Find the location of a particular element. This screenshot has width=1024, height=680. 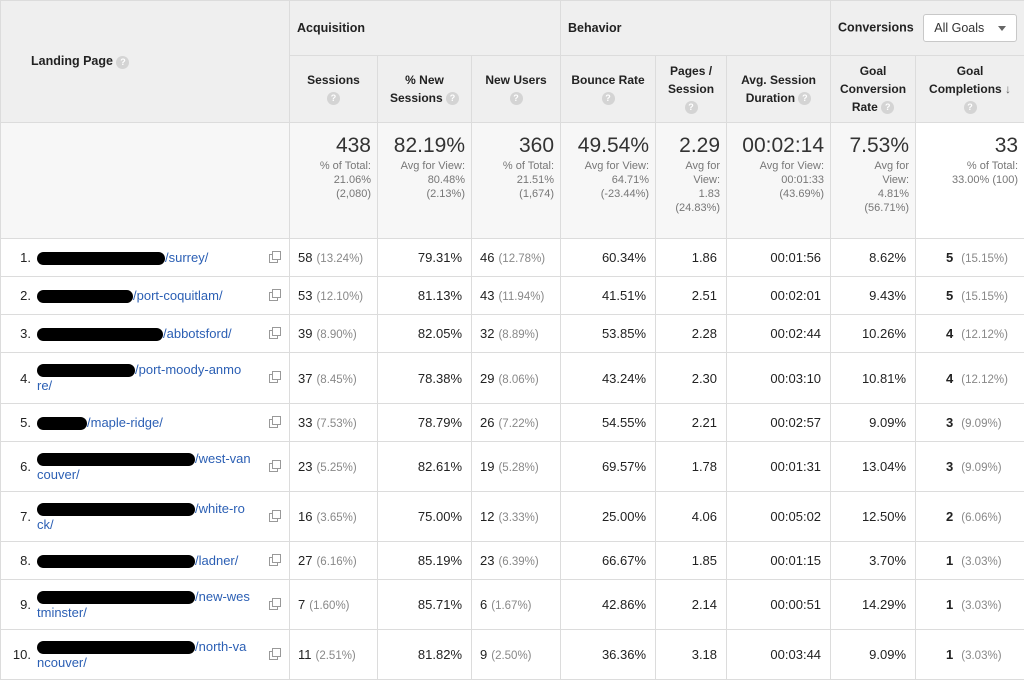

col-label-line: Goal is located at coordinates (970, 71).